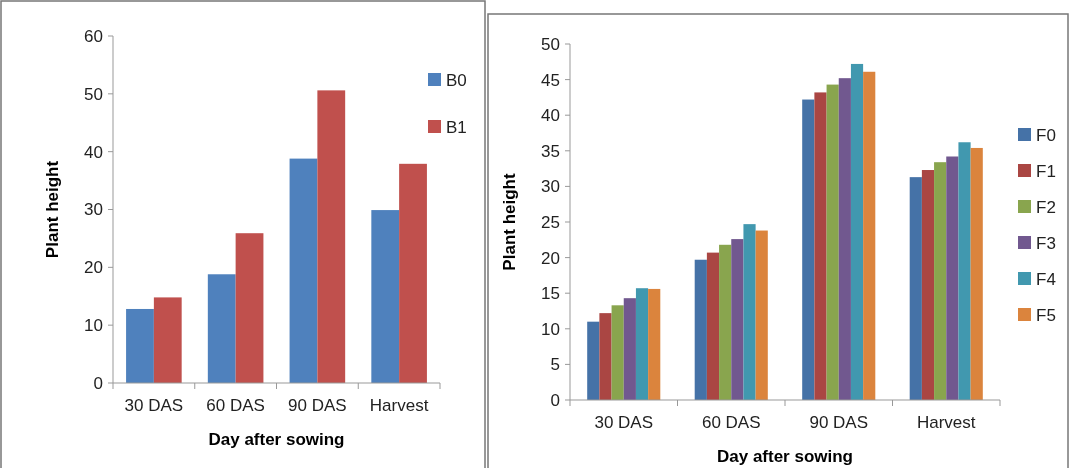 The image size is (1070, 468). Describe the element at coordinates (555, 365) in the screenshot. I see `y-tick-label: 5` at that location.